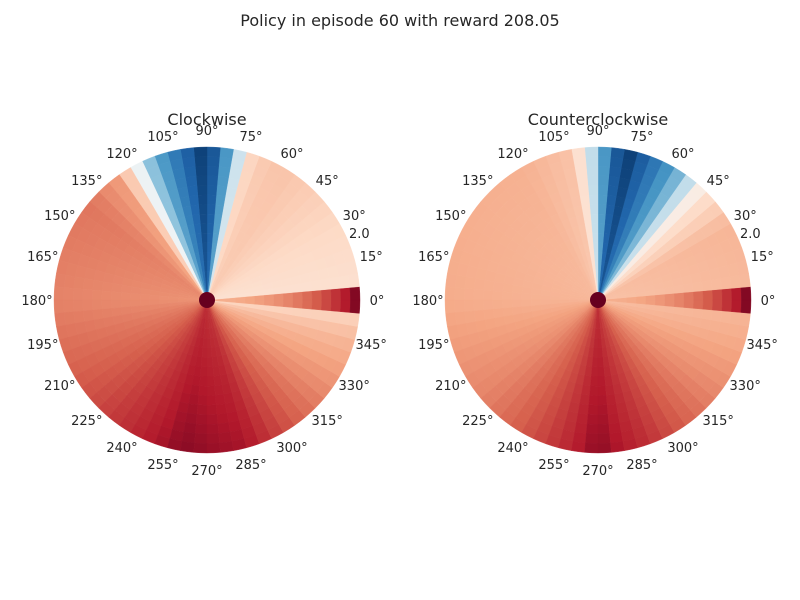 The image size is (800, 600). Describe the element at coordinates (291, 448) in the screenshot. I see `angle-tick-label: 300°` at that location.